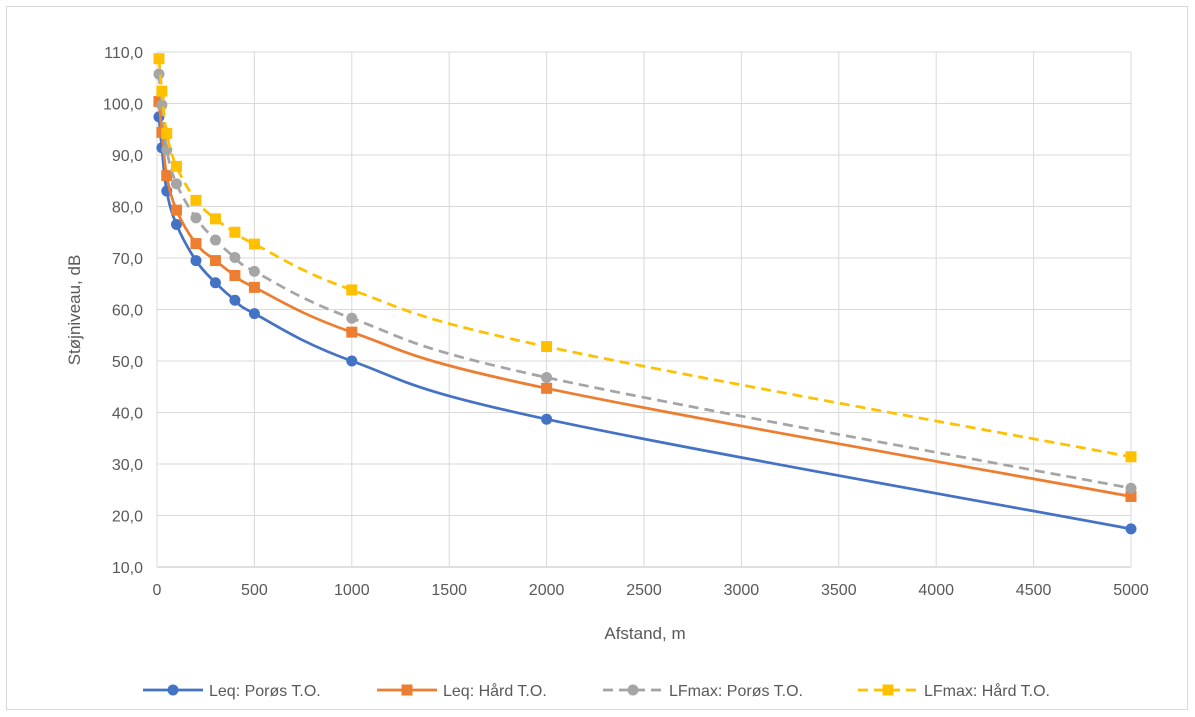 This screenshot has height=717, width=1195. Describe the element at coordinates (742, 590) in the screenshot. I see `x-tick-label: 3000` at that location.